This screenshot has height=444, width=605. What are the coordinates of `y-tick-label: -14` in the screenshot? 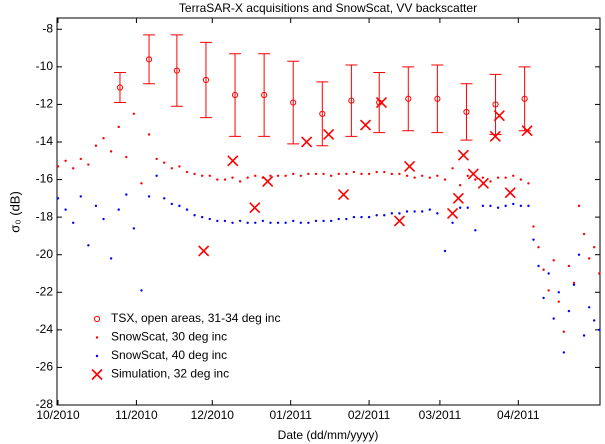 It's located at (45, 141).